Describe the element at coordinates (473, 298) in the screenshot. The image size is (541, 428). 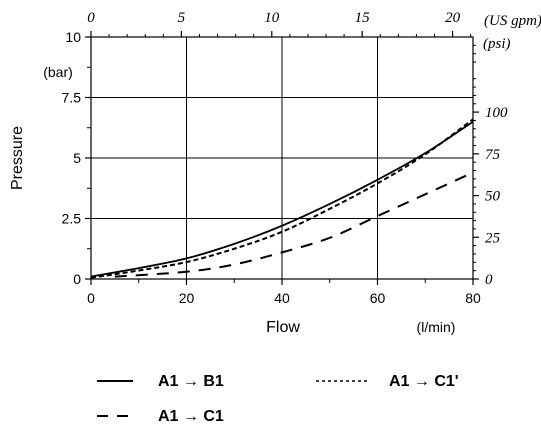
I see `x-tick-label: 80` at that location.